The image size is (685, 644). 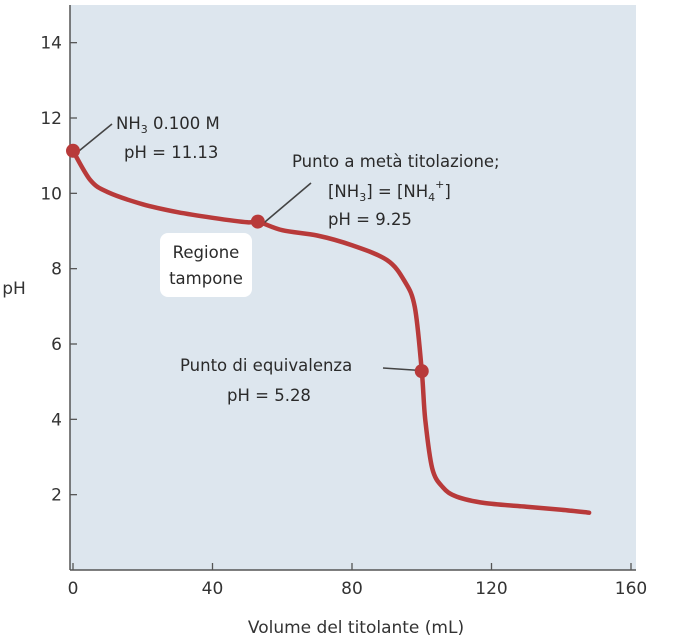 I want to click on annotation-start-ph: pH = 11.13, so click(x=171, y=152).